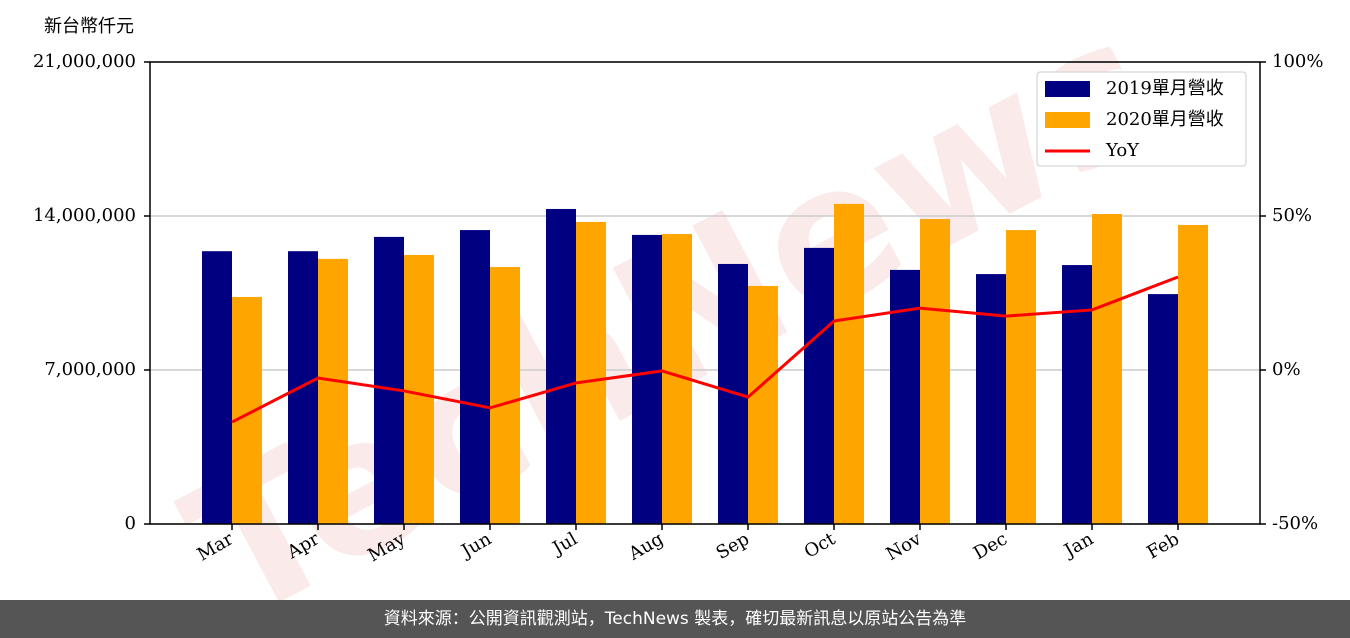 The width and height of the screenshot is (1350, 638). I want to click on x-tick-label: Jul, so click(564, 544).